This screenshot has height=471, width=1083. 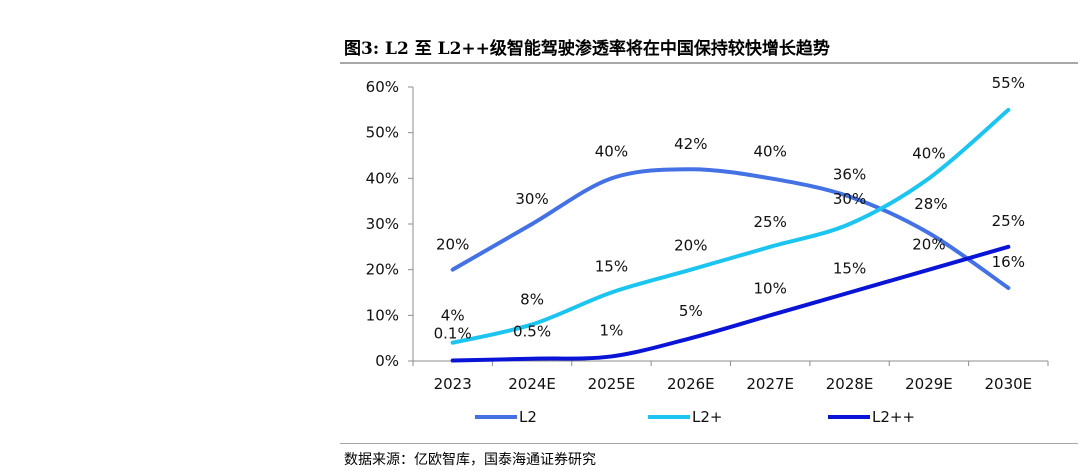 What do you see at coordinates (382, 87) in the screenshot?
I see `y-tick-label: 60%` at bounding box center [382, 87].